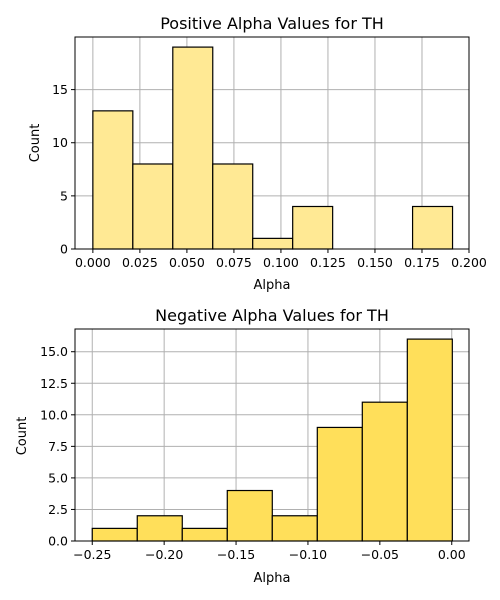 This screenshot has width=500, height=600. Describe the element at coordinates (187, 262) in the screenshot. I see `x-tick-label: 0.050` at that location.